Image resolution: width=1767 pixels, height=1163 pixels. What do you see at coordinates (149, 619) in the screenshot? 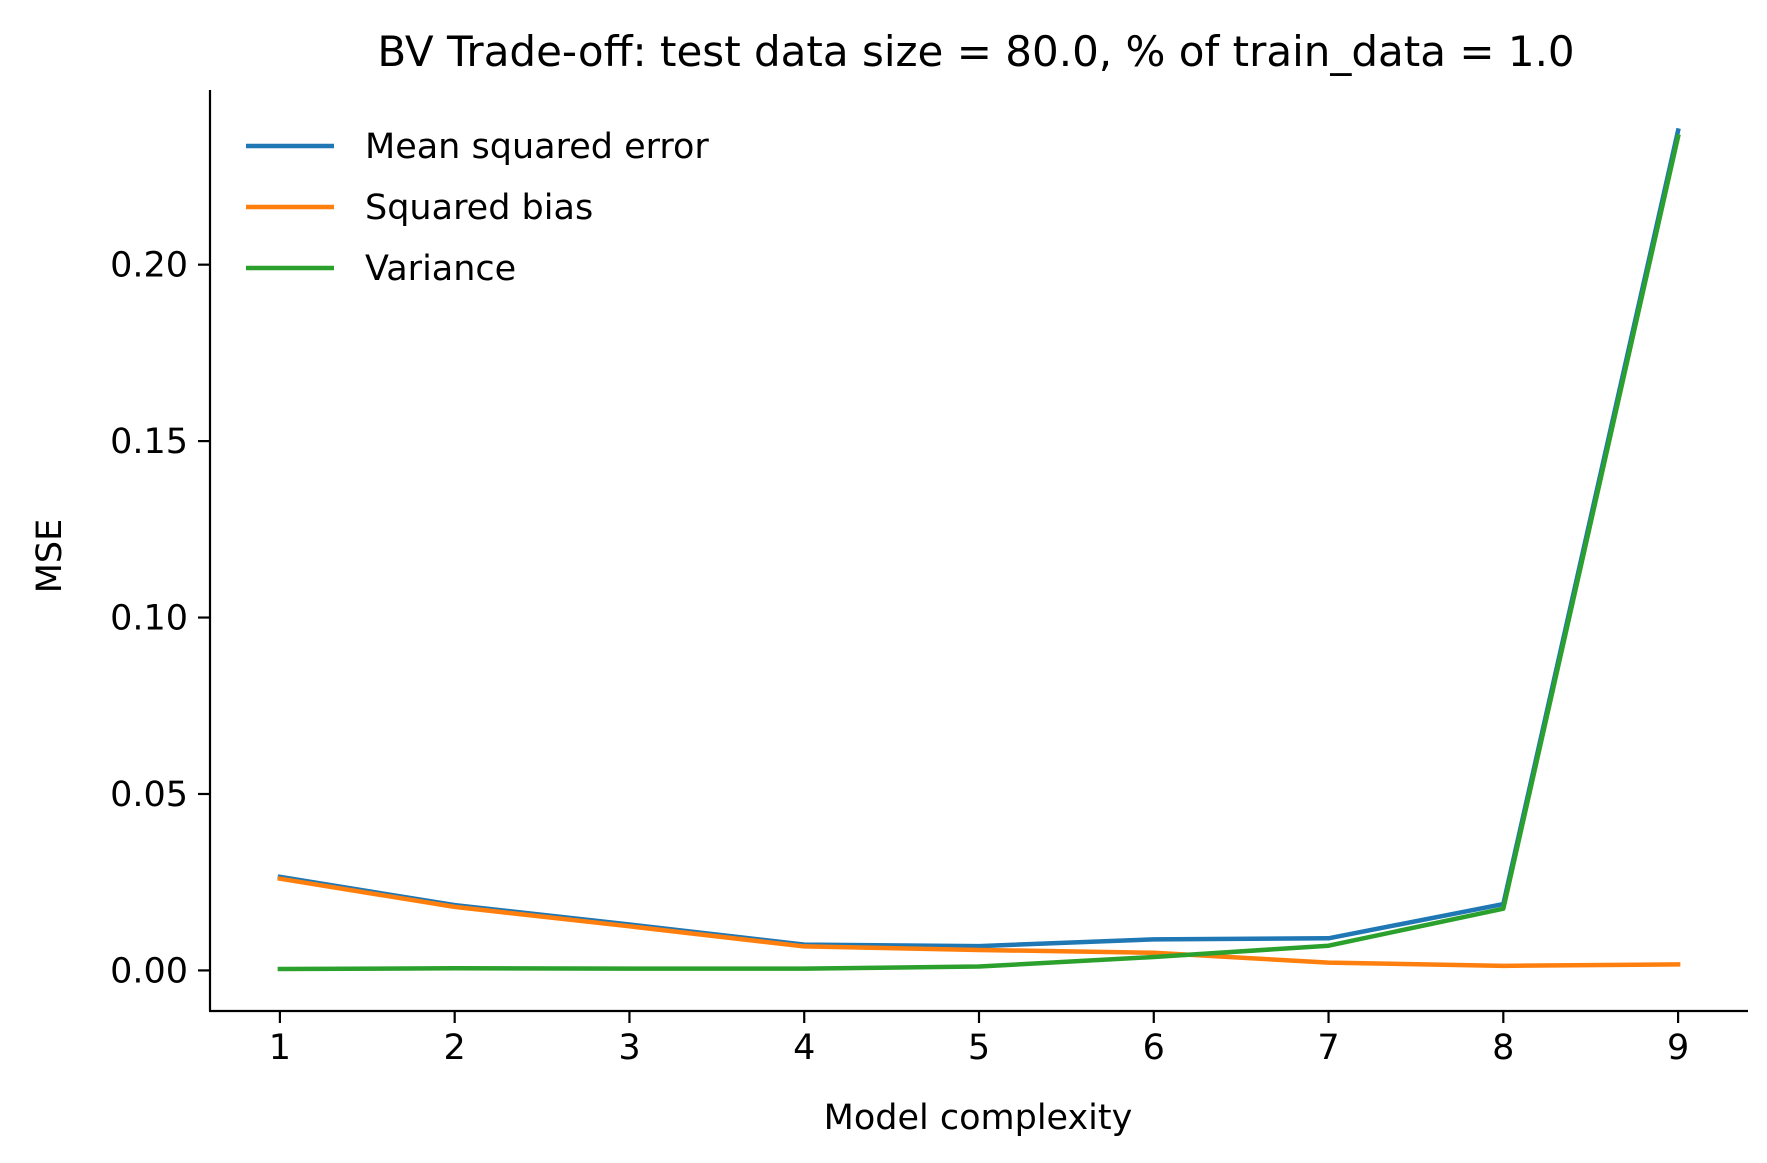
I see `y-tick-label: 0.10` at bounding box center [149, 619].